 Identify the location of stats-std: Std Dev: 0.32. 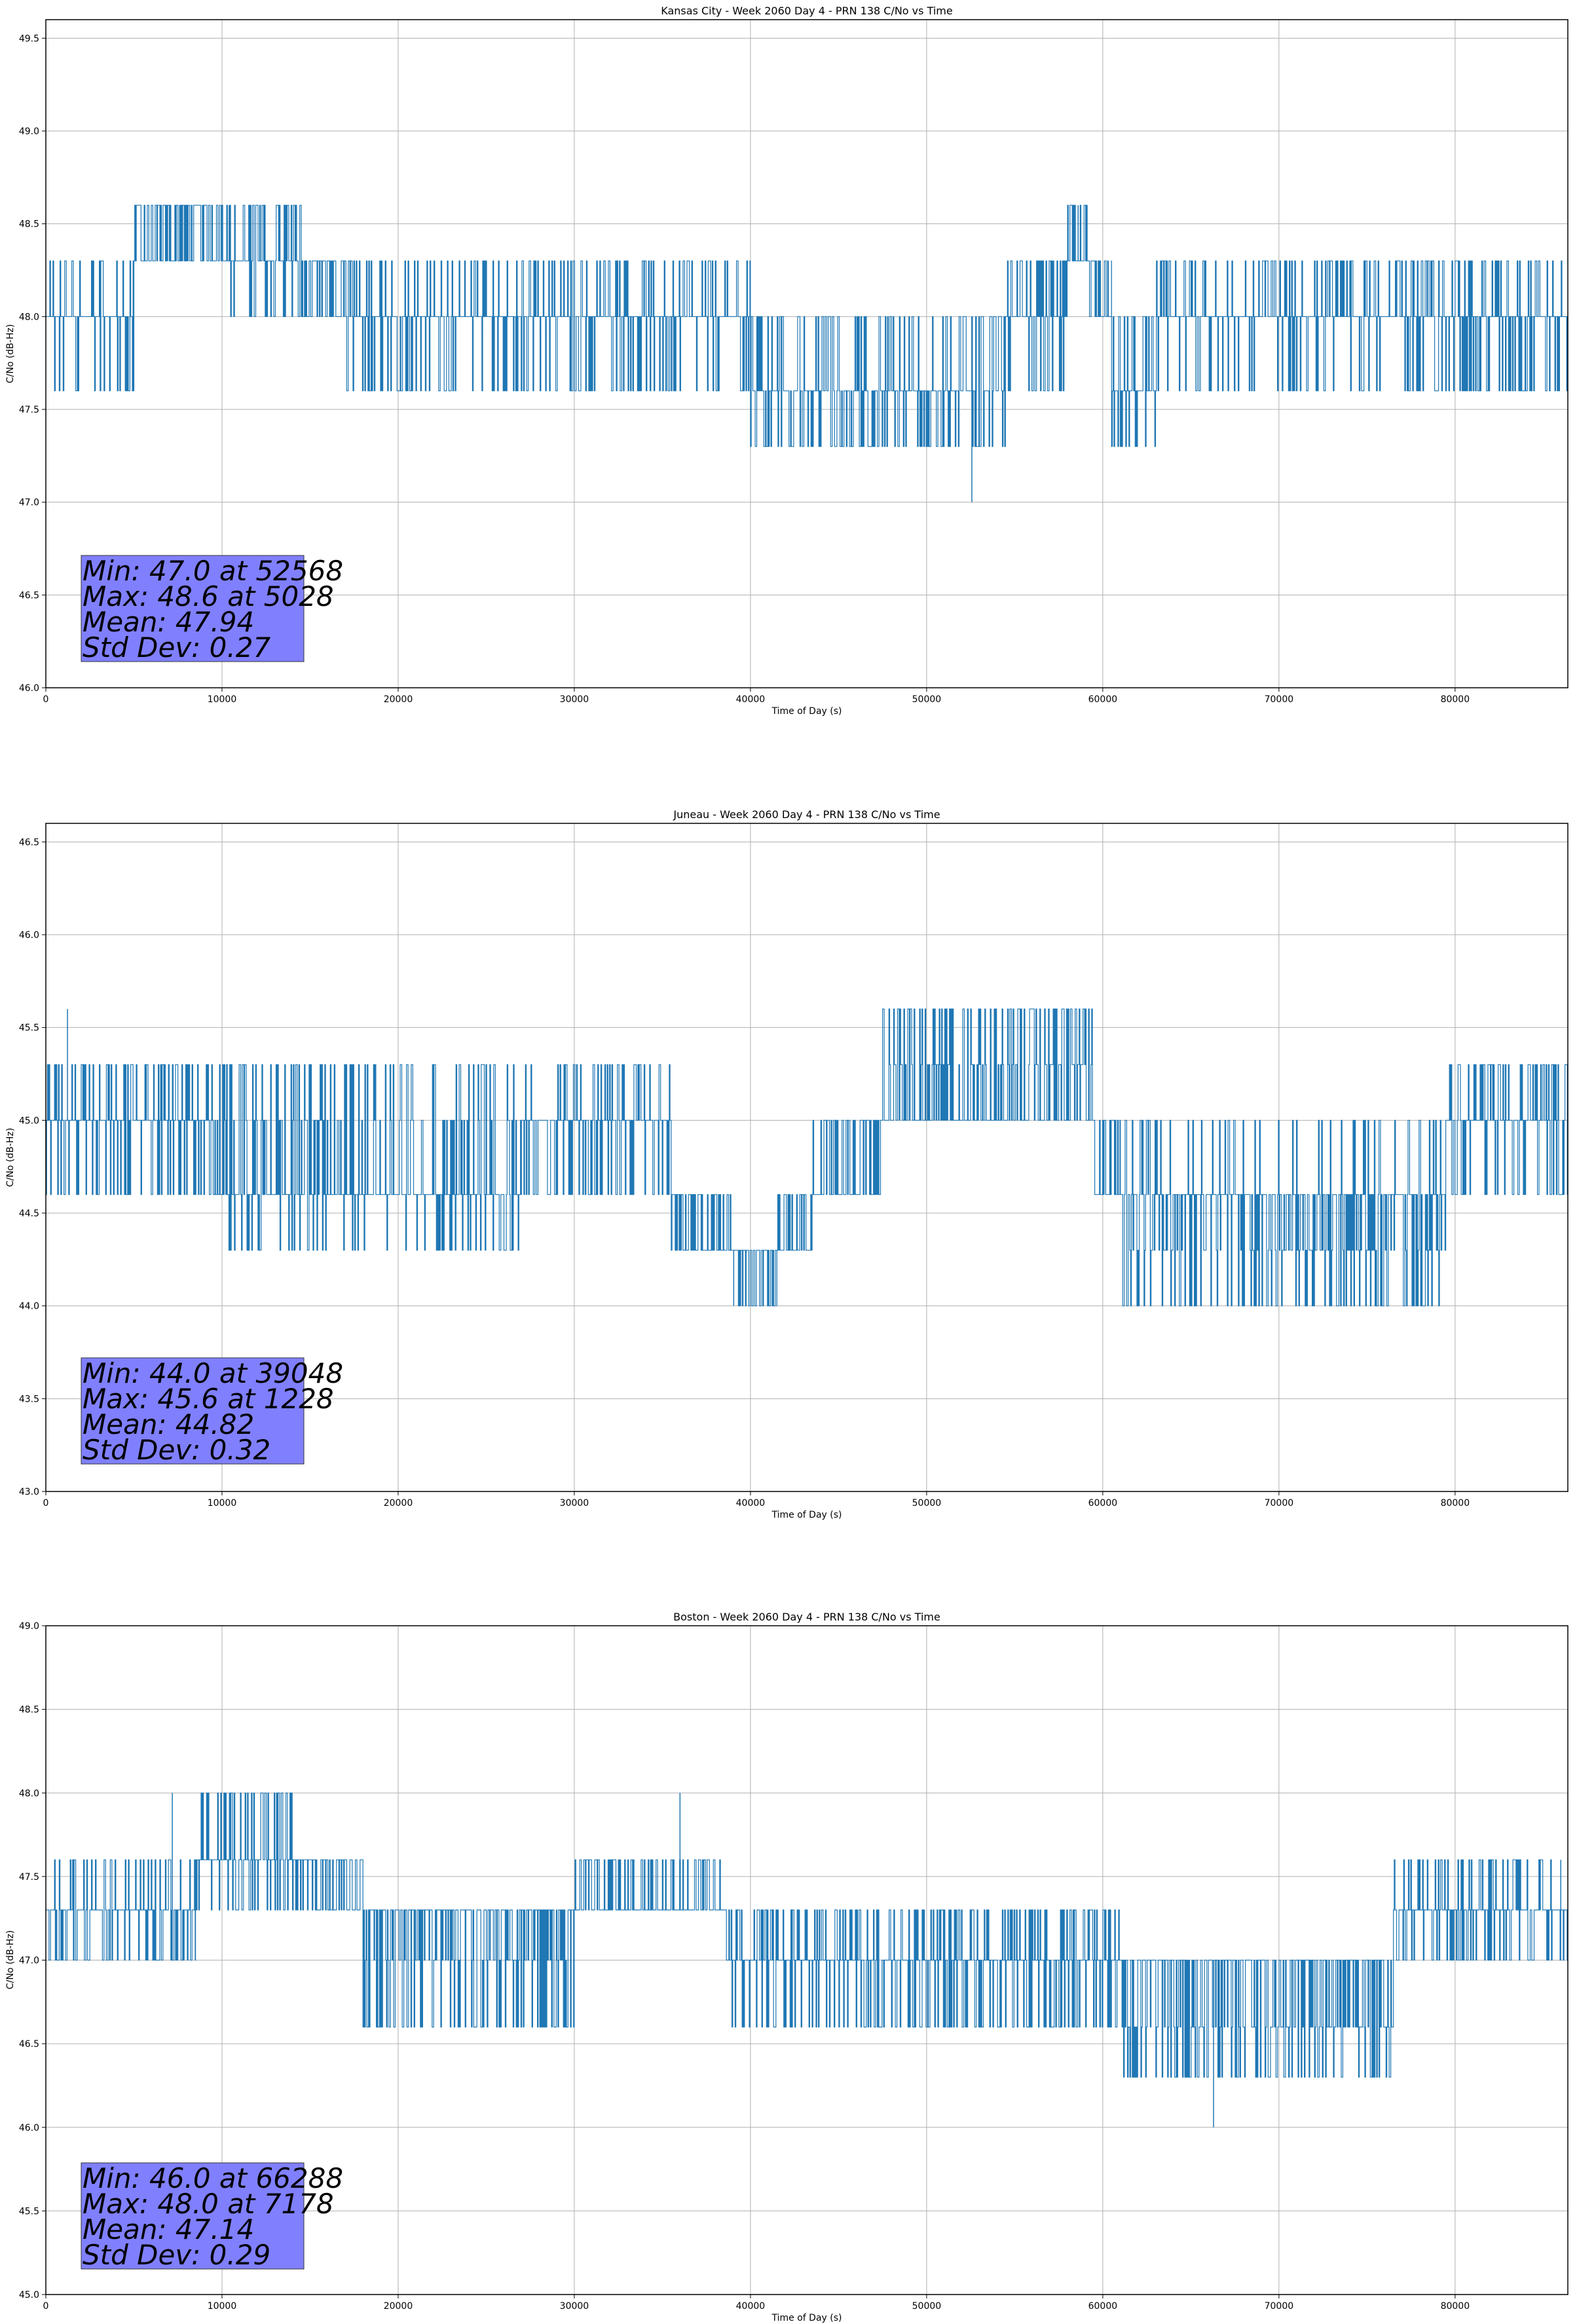
(176, 1450).